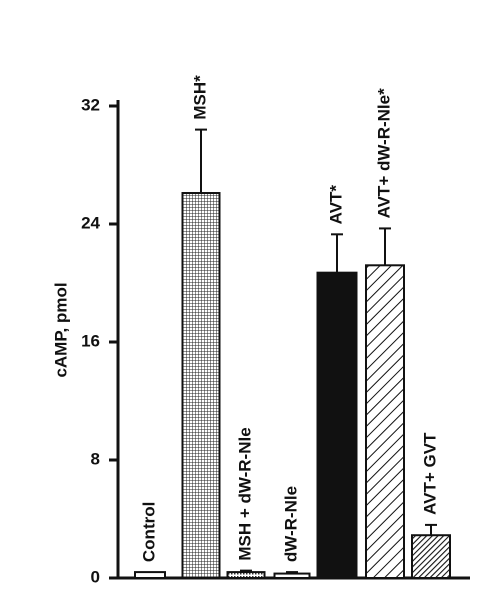 The height and width of the screenshot is (605, 484). Describe the element at coordinates (199, 97) in the screenshot. I see `bar-label: MSH*` at that location.